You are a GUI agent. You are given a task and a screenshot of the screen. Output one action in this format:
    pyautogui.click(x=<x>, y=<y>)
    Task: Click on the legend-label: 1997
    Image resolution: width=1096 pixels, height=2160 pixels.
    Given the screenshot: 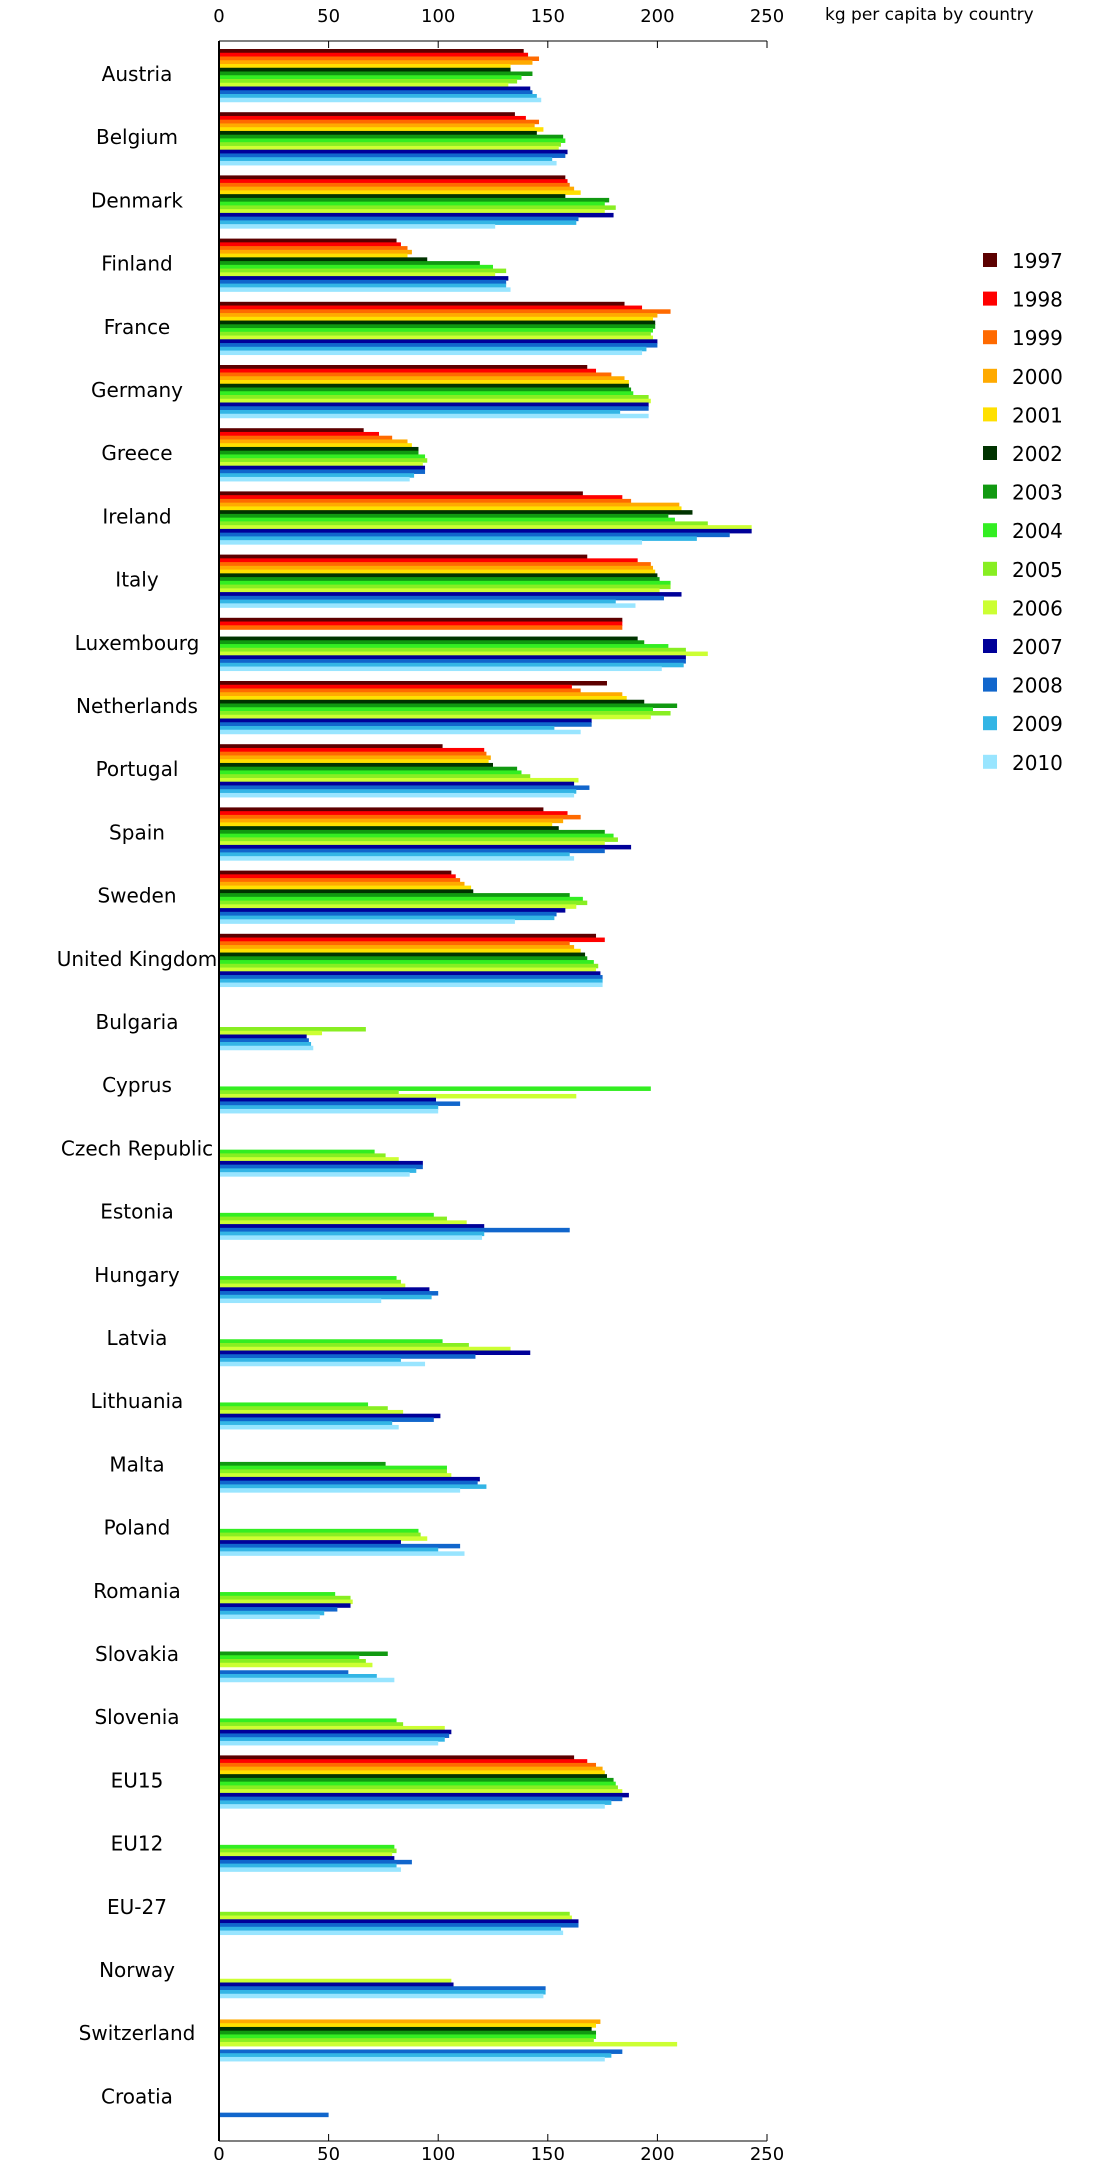 What is the action you would take?
    pyautogui.click(x=1037, y=261)
    